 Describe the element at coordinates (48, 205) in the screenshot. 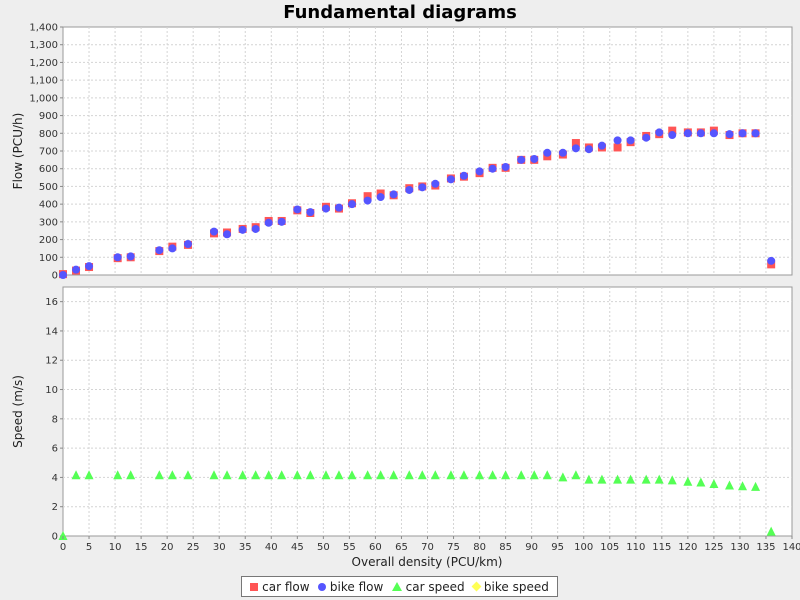

I see `y-tick-label: 400` at that location.